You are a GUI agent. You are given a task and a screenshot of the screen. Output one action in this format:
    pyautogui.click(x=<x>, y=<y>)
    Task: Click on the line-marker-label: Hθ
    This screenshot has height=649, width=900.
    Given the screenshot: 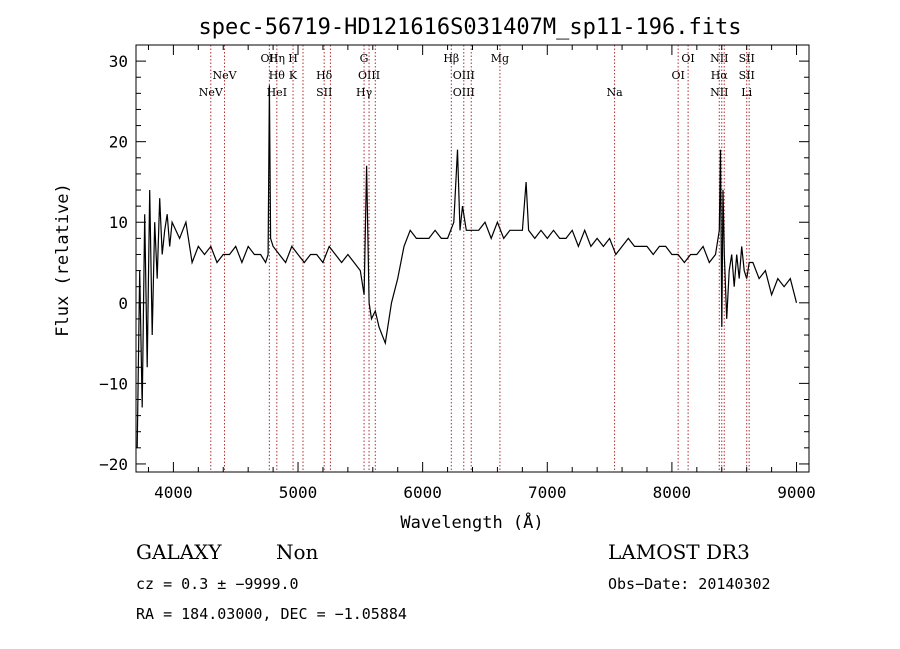 What is the action you would take?
    pyautogui.click(x=277, y=75)
    